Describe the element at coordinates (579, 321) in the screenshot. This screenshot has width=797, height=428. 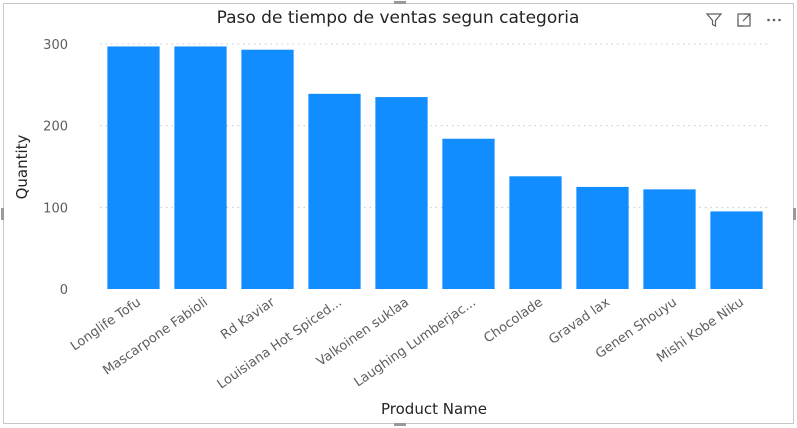
I see `x-tick-label: Gravad lax` at that location.